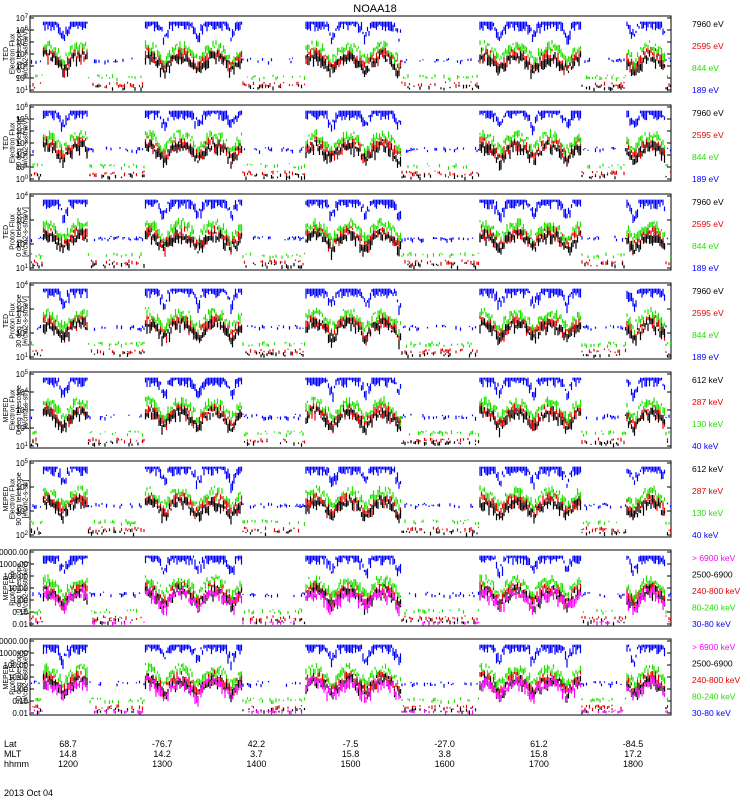 This screenshot has height=800, width=750. What do you see at coordinates (712, 575) in the screenshot?
I see `legend-entry: 2500-6900` at bounding box center [712, 575].